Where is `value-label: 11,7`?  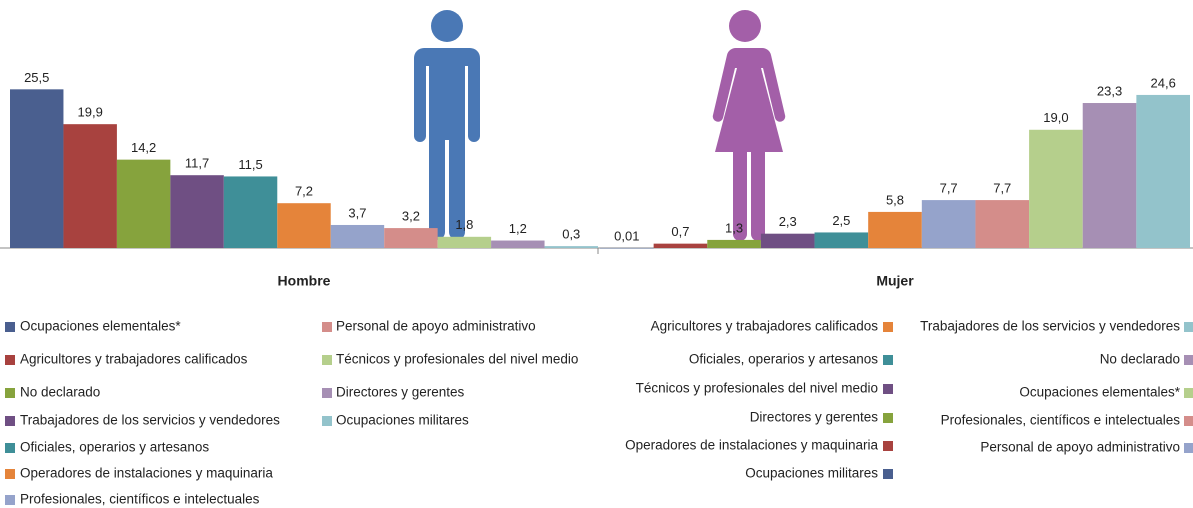 value-label: 11,7 is located at coordinates (197, 163).